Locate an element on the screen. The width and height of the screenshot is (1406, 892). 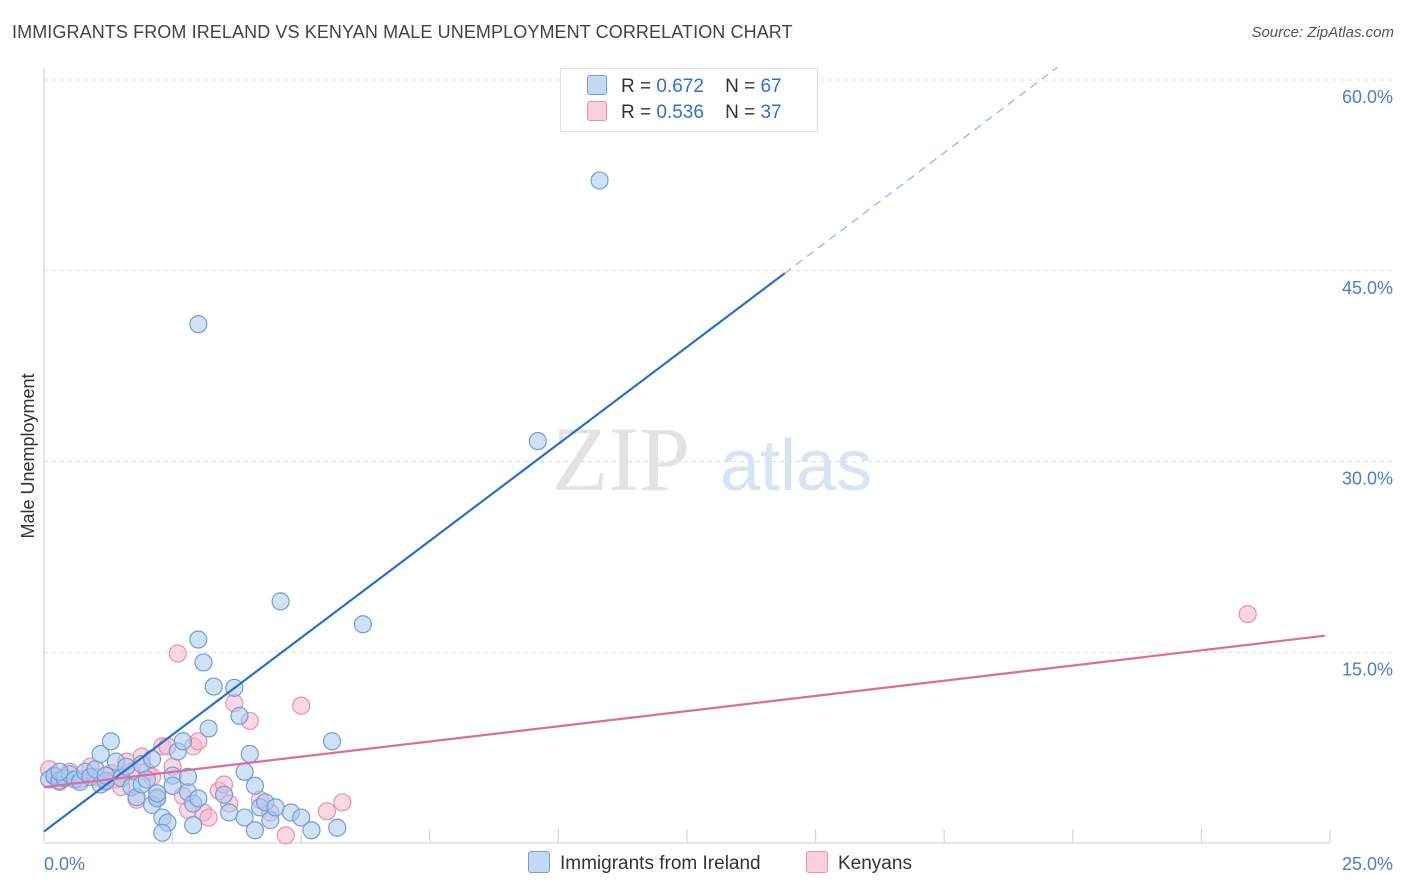
y-tick-labels: 15.0% 30.0% 45.0% 60.0% is located at coordinates (1367, 383).